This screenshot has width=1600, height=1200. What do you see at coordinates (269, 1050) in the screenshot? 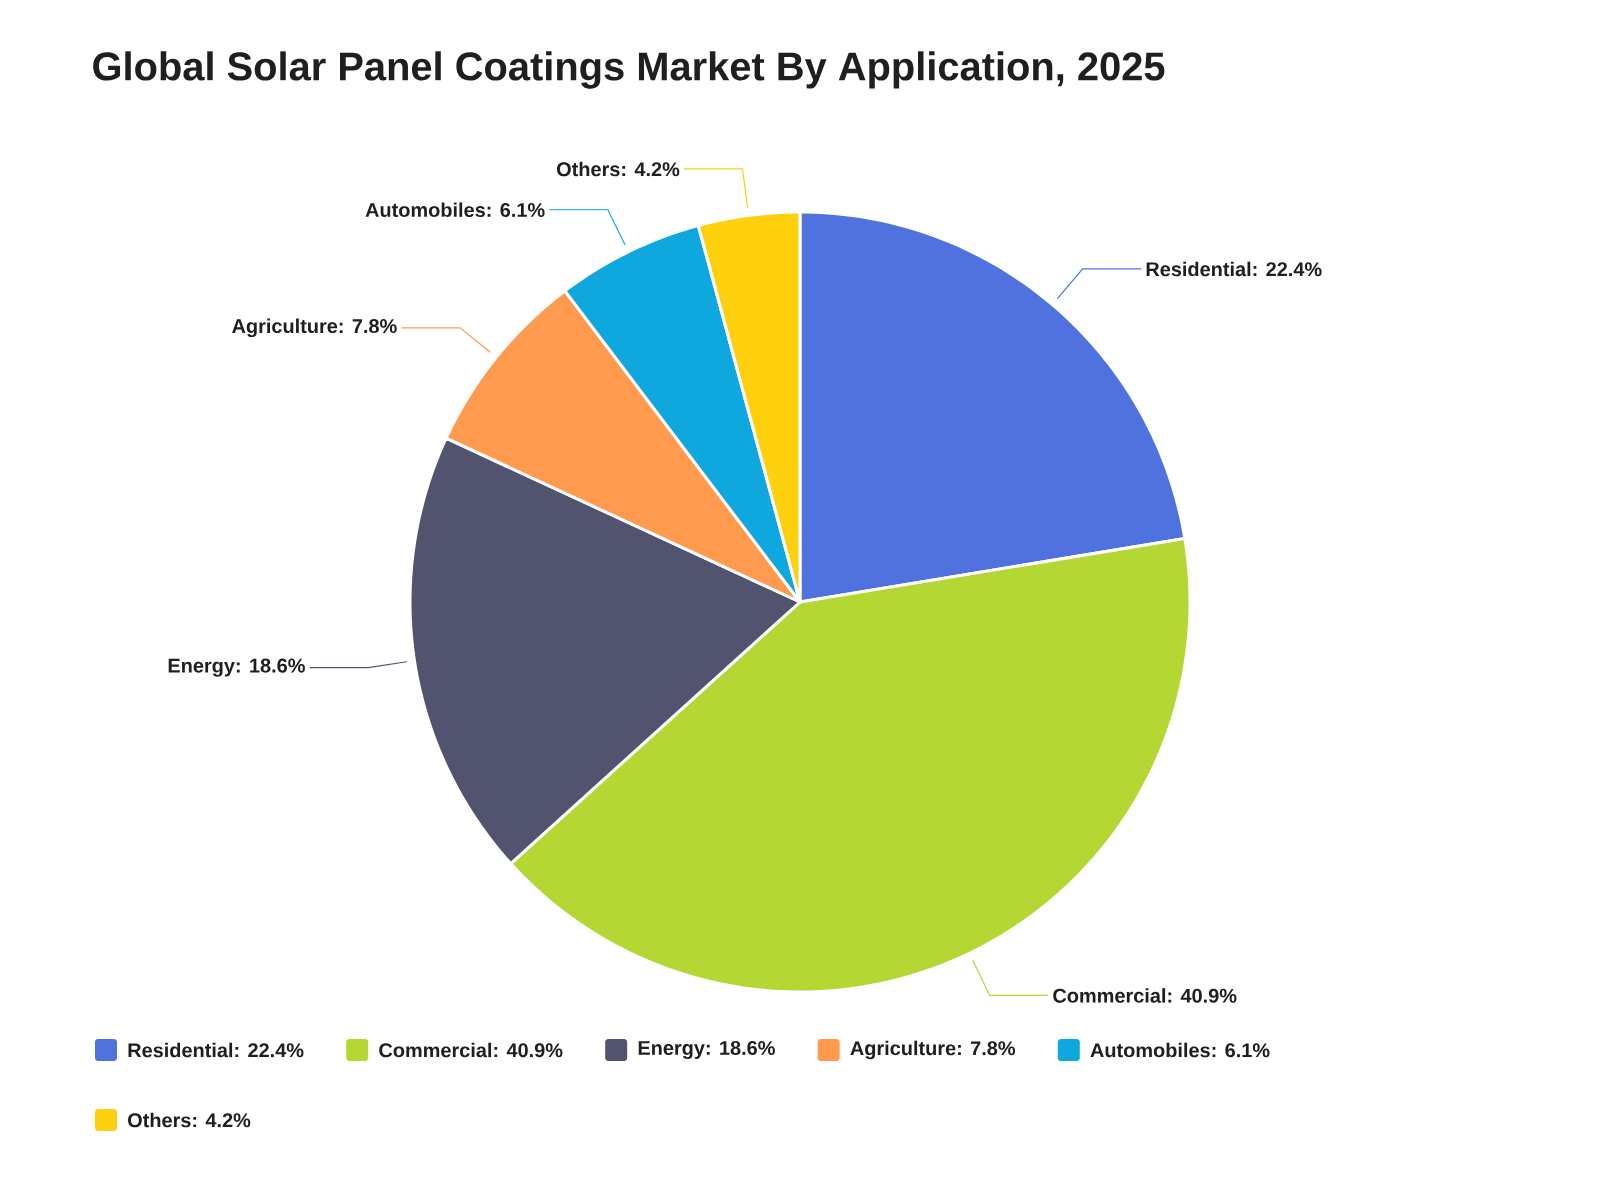
I see `text: : 22.4%` at bounding box center [269, 1050].